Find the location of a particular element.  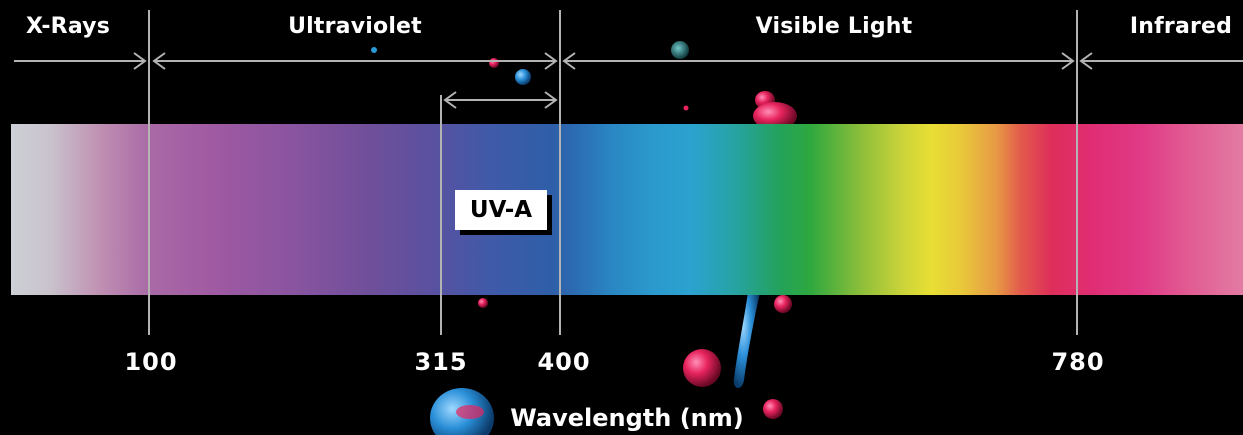

region-label-ultraviolet: Ultraviolet is located at coordinates (355, 26).